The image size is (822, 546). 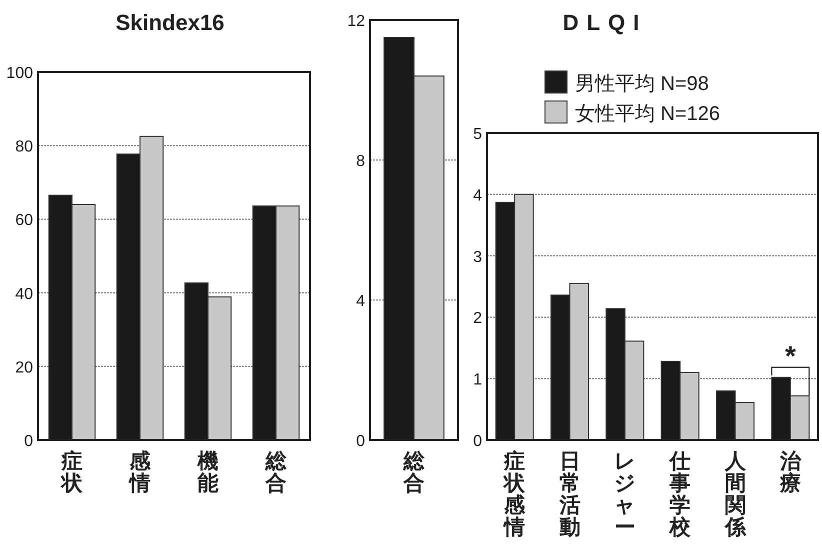 What do you see at coordinates (170, 22) in the screenshot?
I see `chart-title: Skindex16` at bounding box center [170, 22].